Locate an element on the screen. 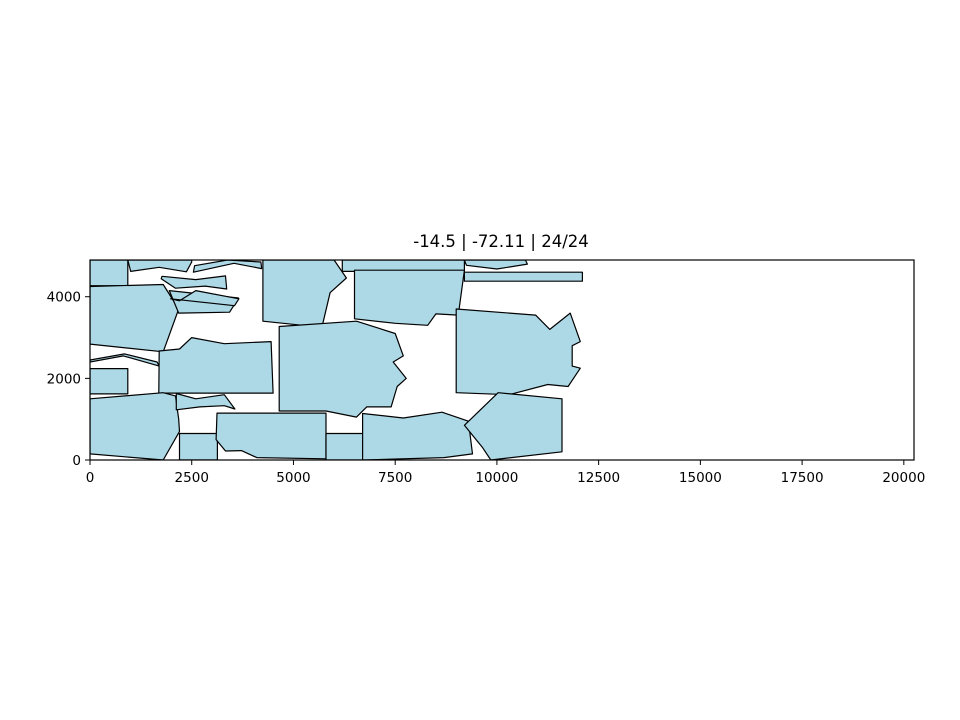 The image size is (960, 720). x-tick-label: 10000 is located at coordinates (496, 478).